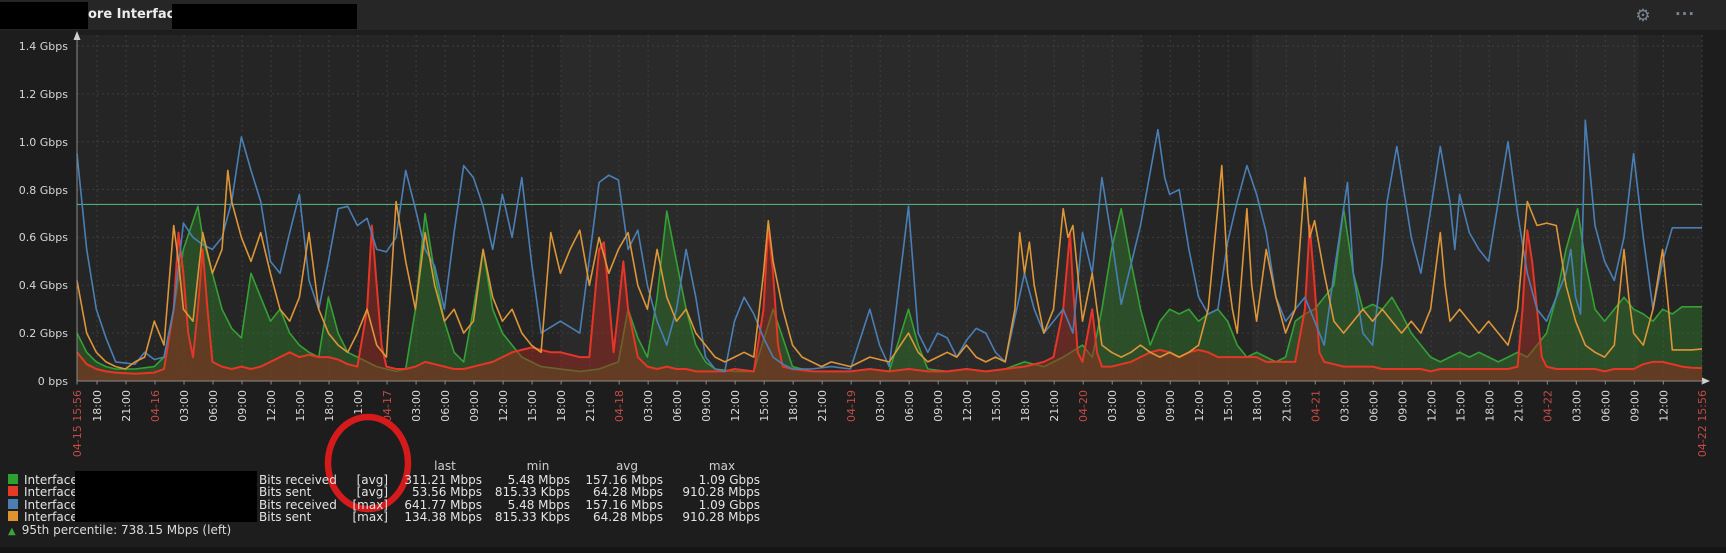 The image size is (1726, 553). I want to click on y-tick-label: 1.0 Gbps, so click(43, 142).